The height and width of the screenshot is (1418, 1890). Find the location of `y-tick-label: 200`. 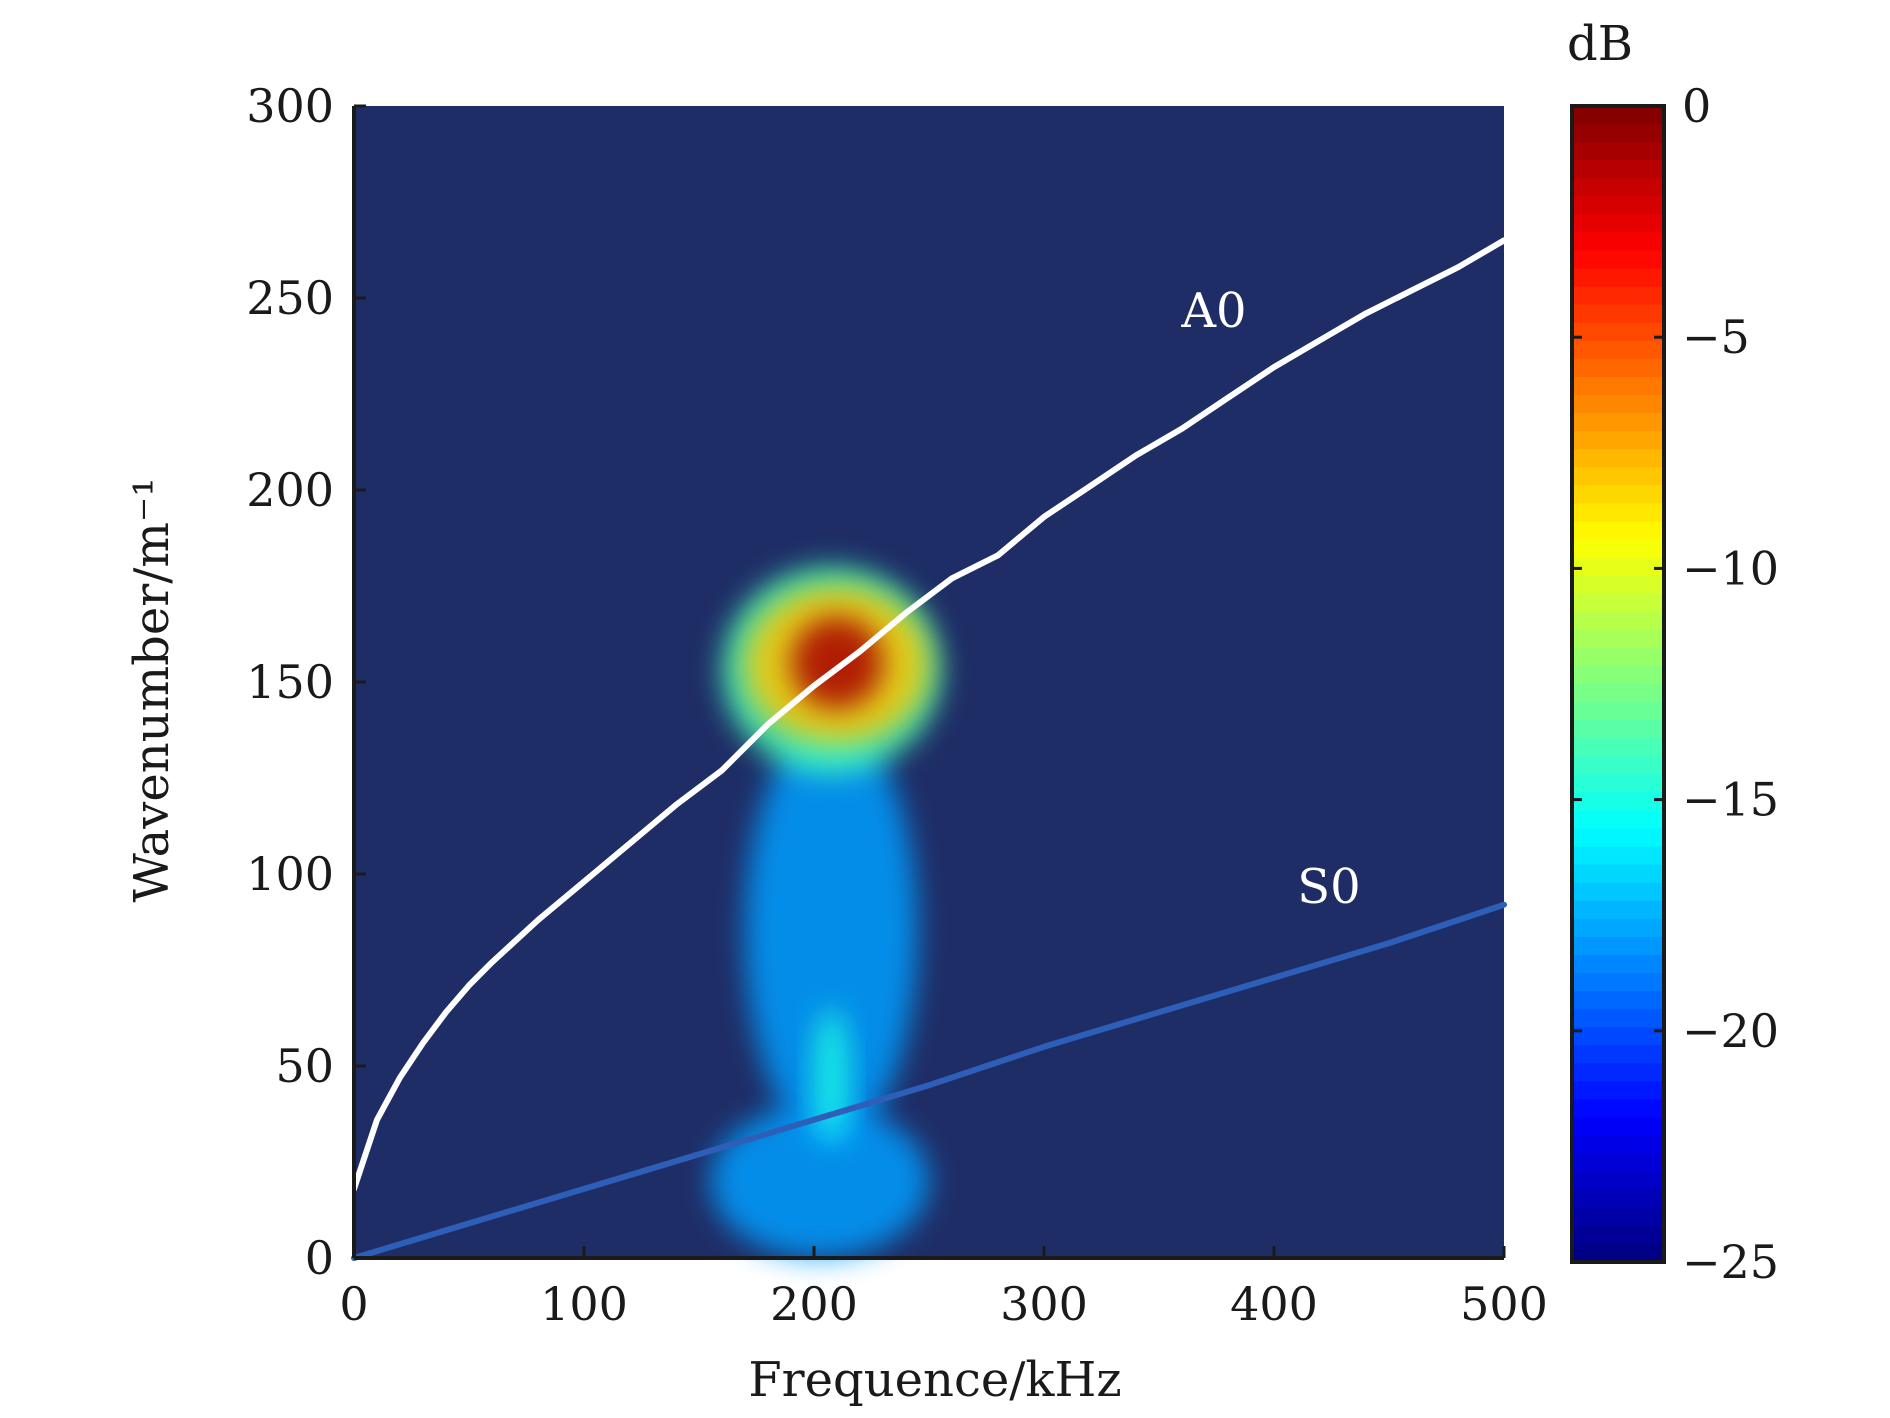

y-tick-label: 200 is located at coordinates (290, 490).